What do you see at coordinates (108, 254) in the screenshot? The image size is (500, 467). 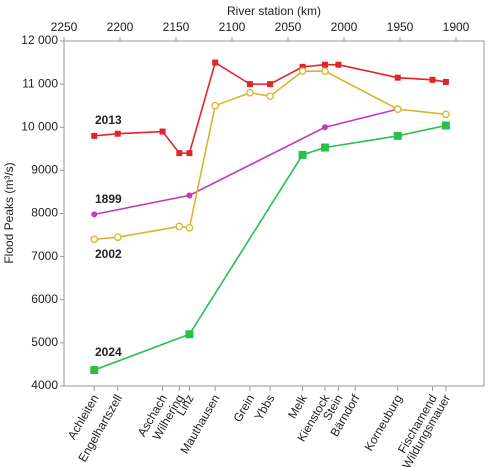 I see `series-label: 2002` at bounding box center [108, 254].